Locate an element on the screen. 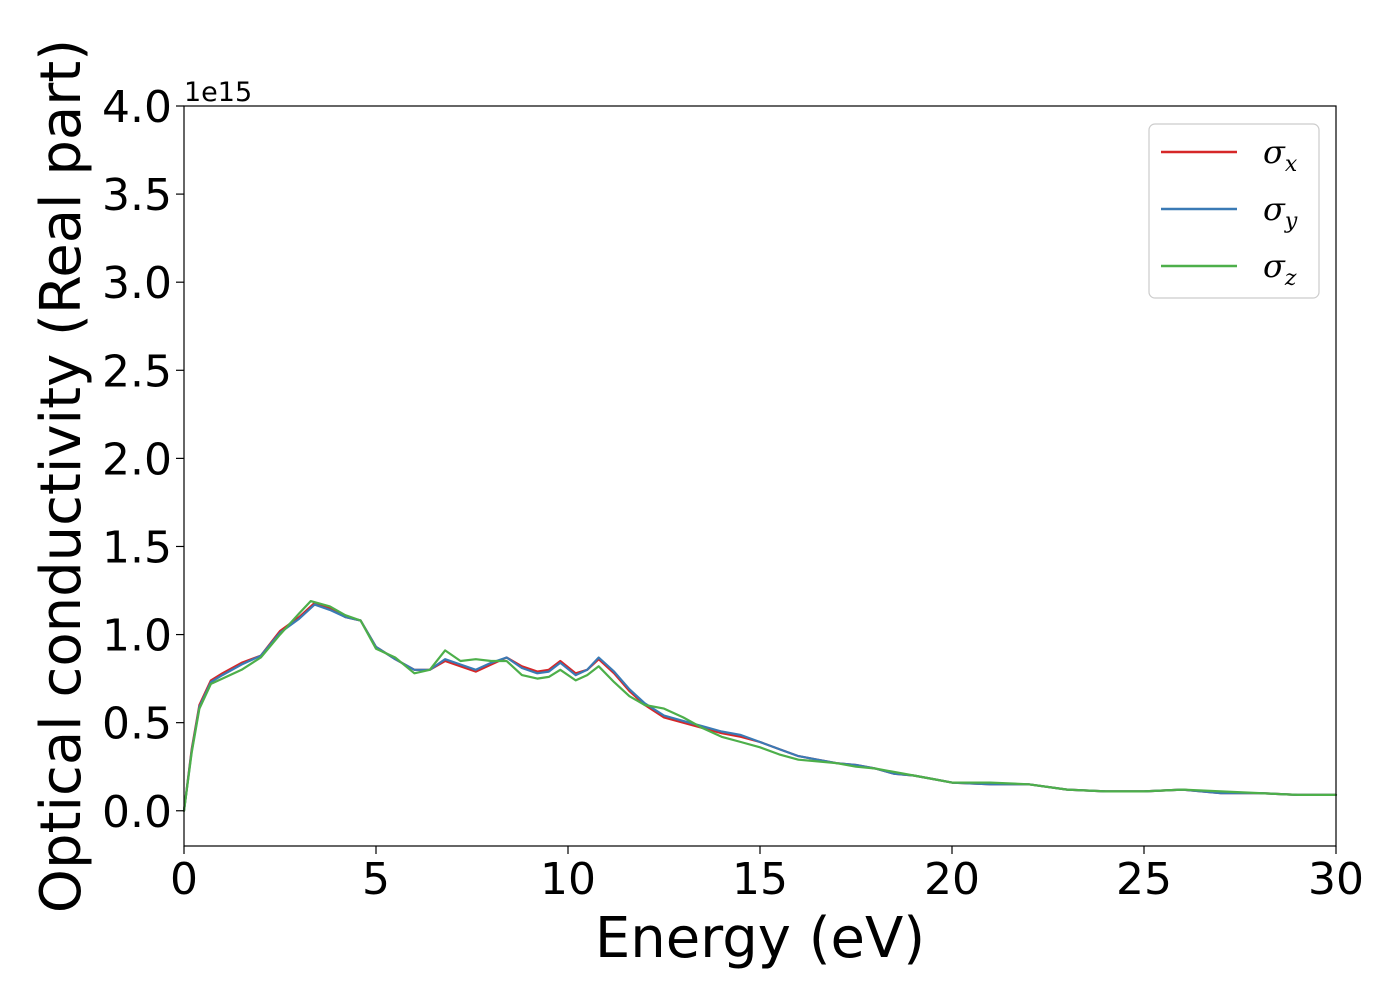 This screenshot has height=1000, width=1400. x-axis-title: Energy (eV) is located at coordinates (760, 938).